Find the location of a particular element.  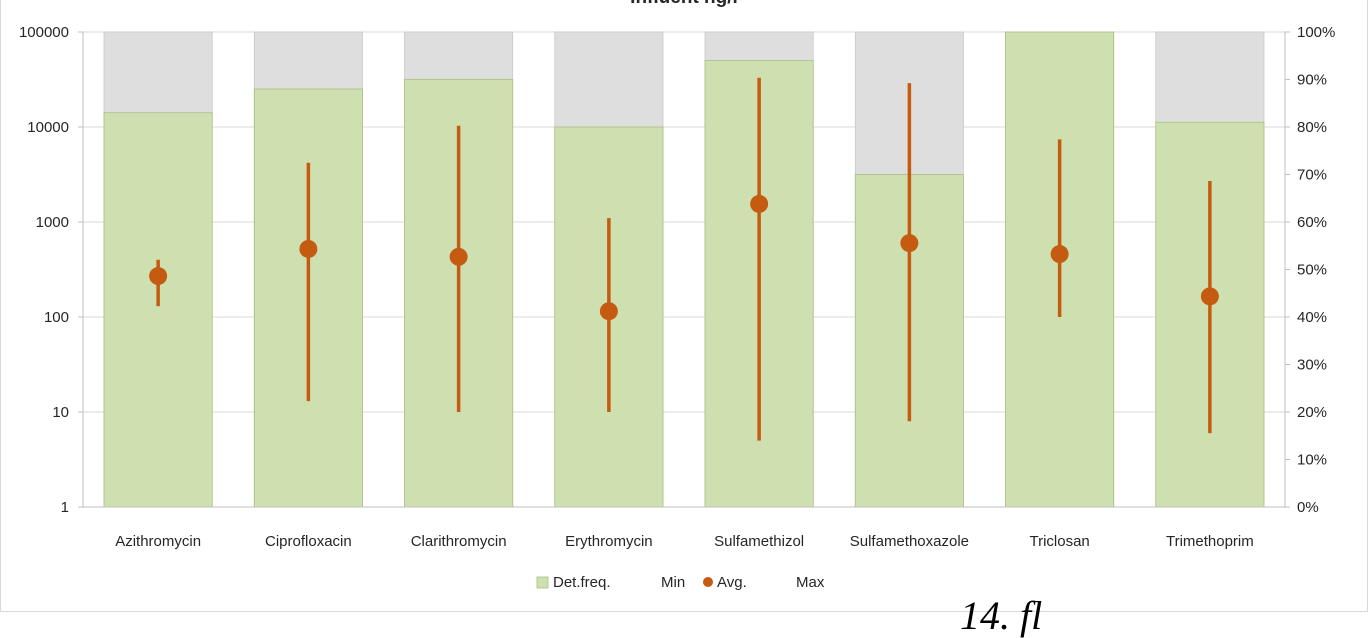

y-right-tick-label: 100% is located at coordinates (1316, 32).